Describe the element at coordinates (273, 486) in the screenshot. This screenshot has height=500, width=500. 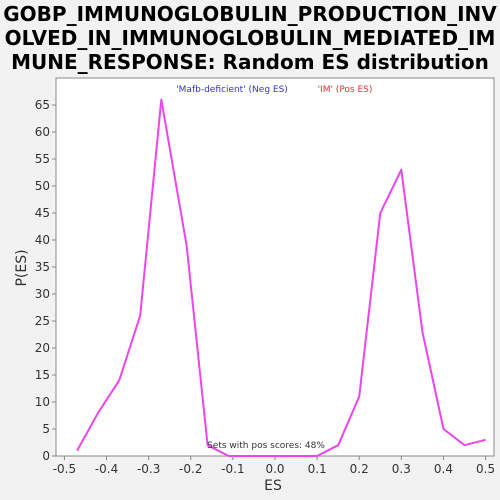
I see `x-axis-label: ES` at that location.